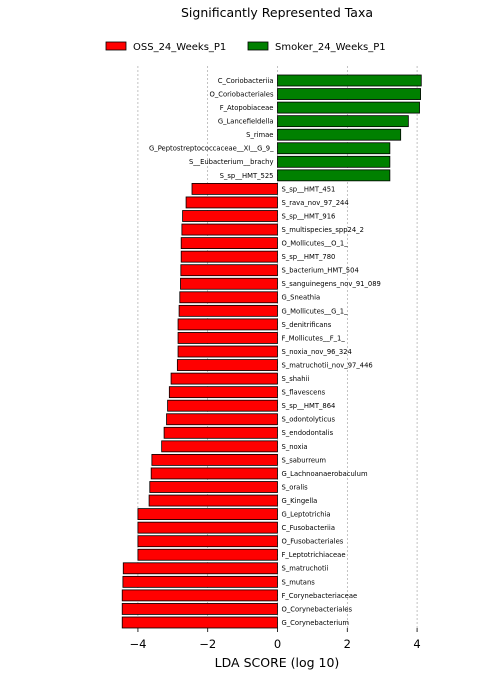 This screenshot has height=680, width=504. Describe the element at coordinates (306, 515) in the screenshot. I see `bar-label: G_Leptotrichia` at that location.